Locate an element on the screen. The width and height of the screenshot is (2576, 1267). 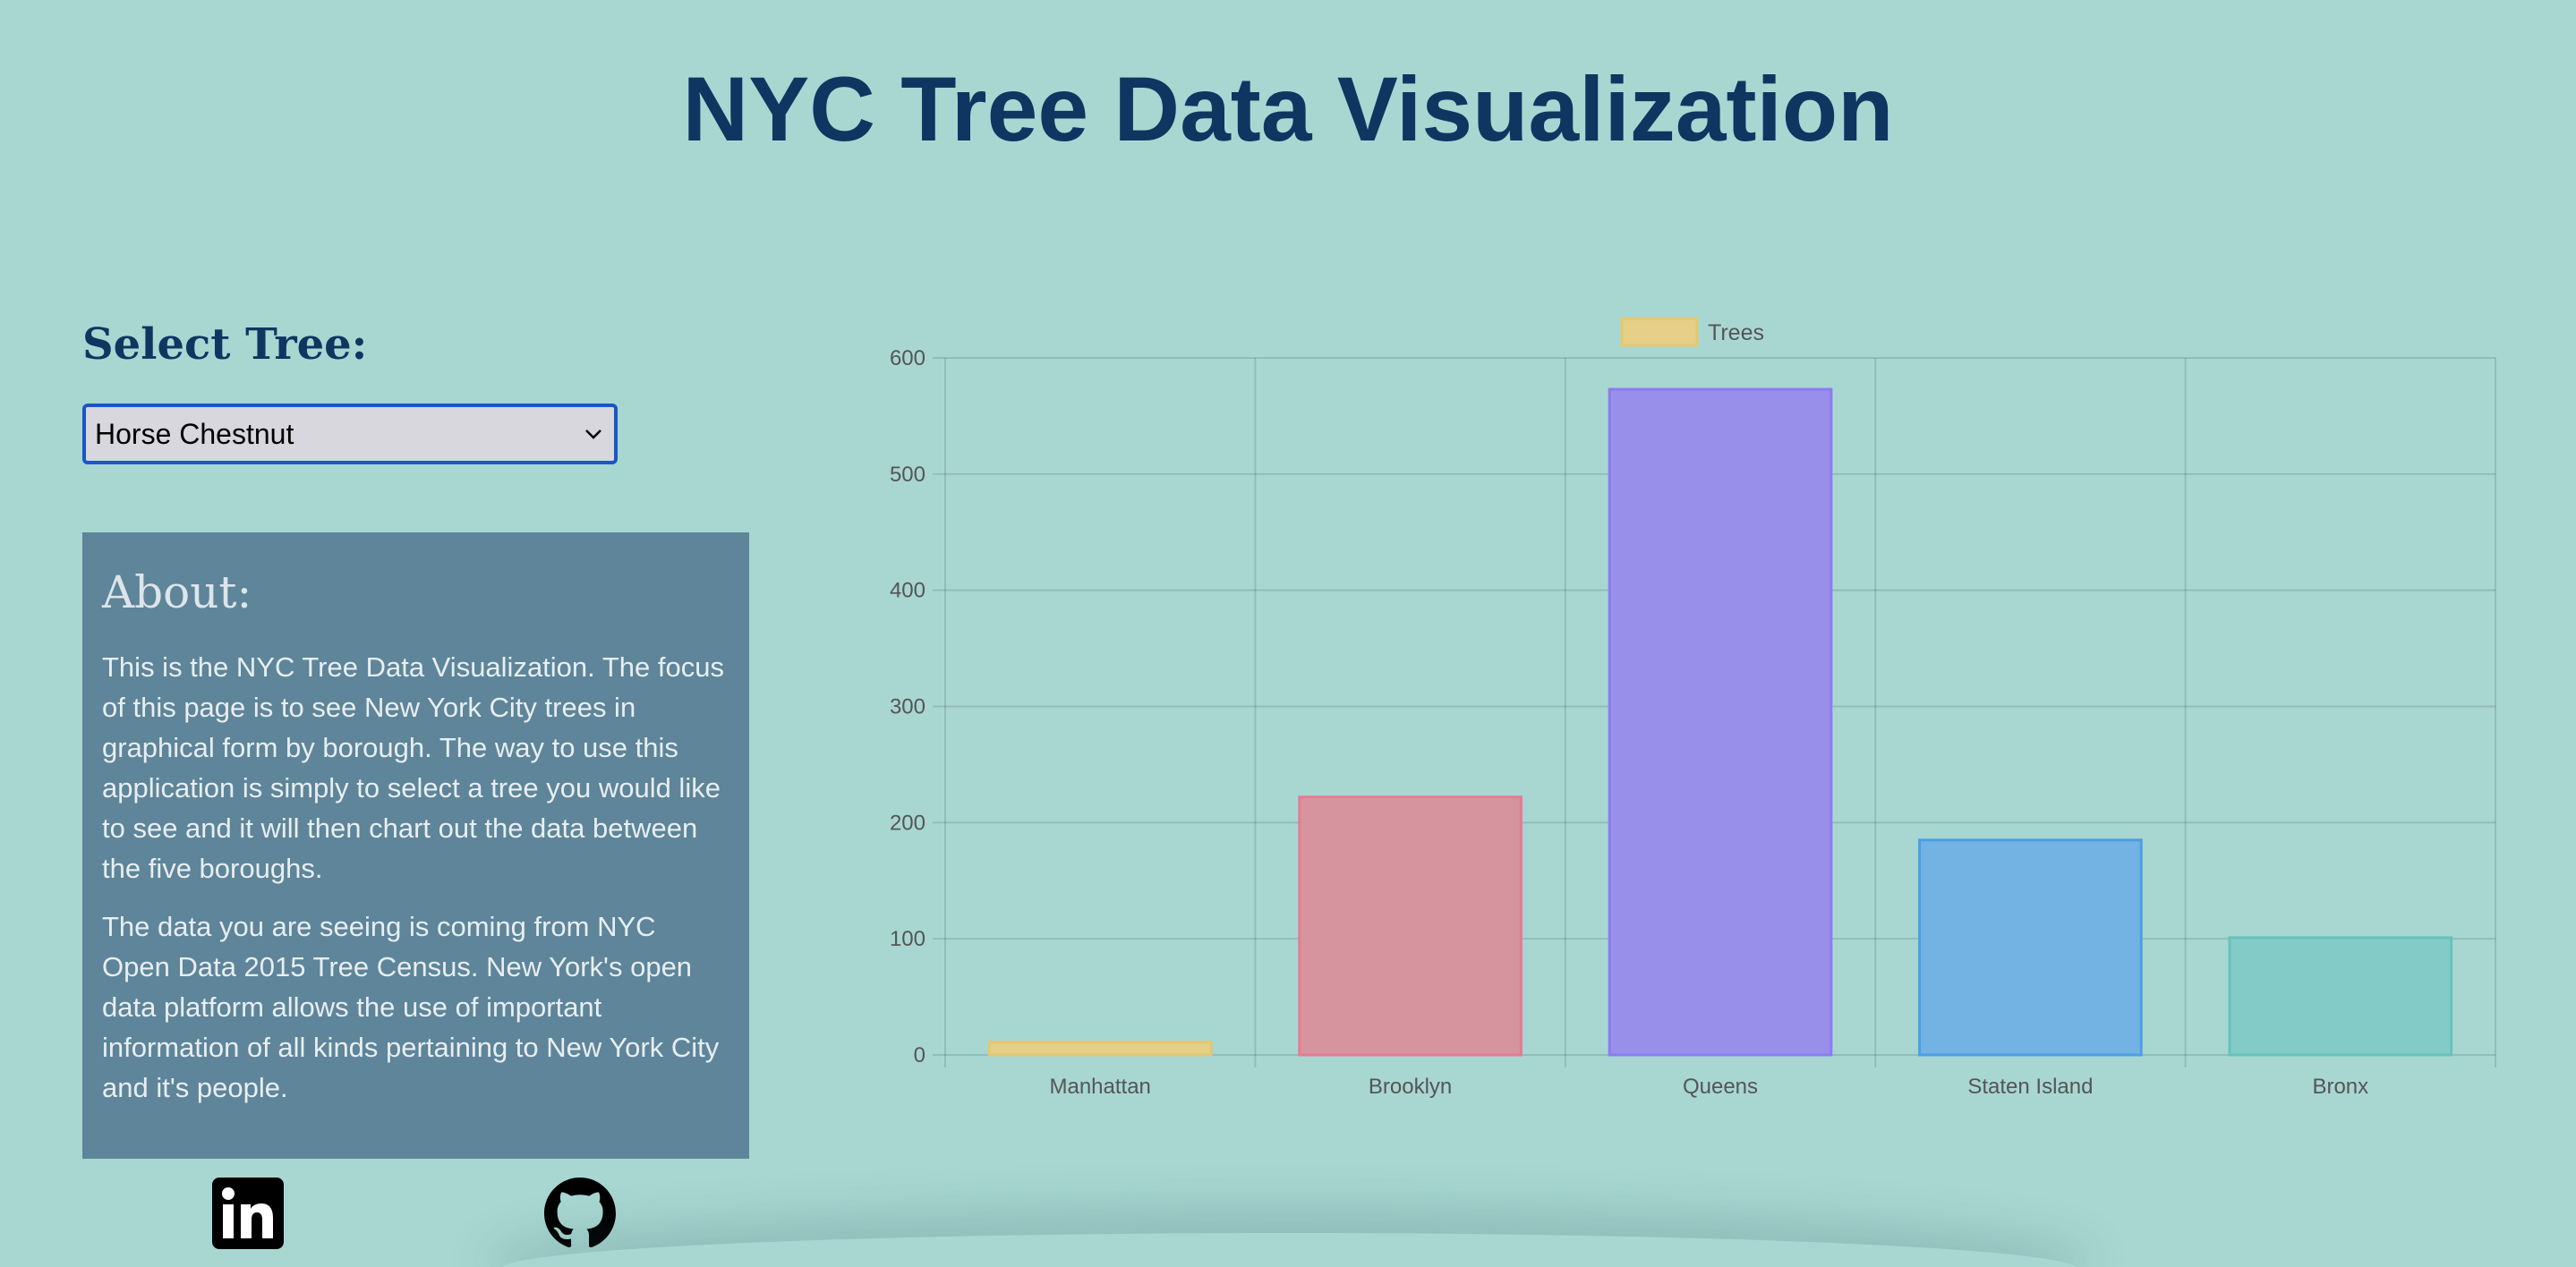
x-tick-label: Staten Island is located at coordinates (2030, 1087).